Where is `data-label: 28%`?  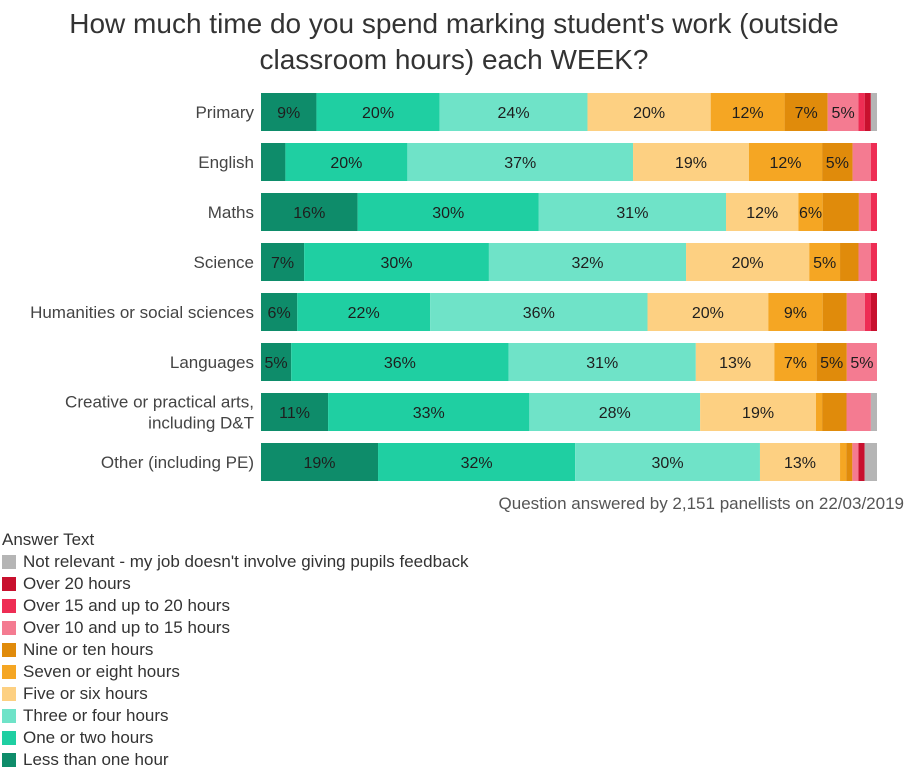
data-label: 28% is located at coordinates (615, 413).